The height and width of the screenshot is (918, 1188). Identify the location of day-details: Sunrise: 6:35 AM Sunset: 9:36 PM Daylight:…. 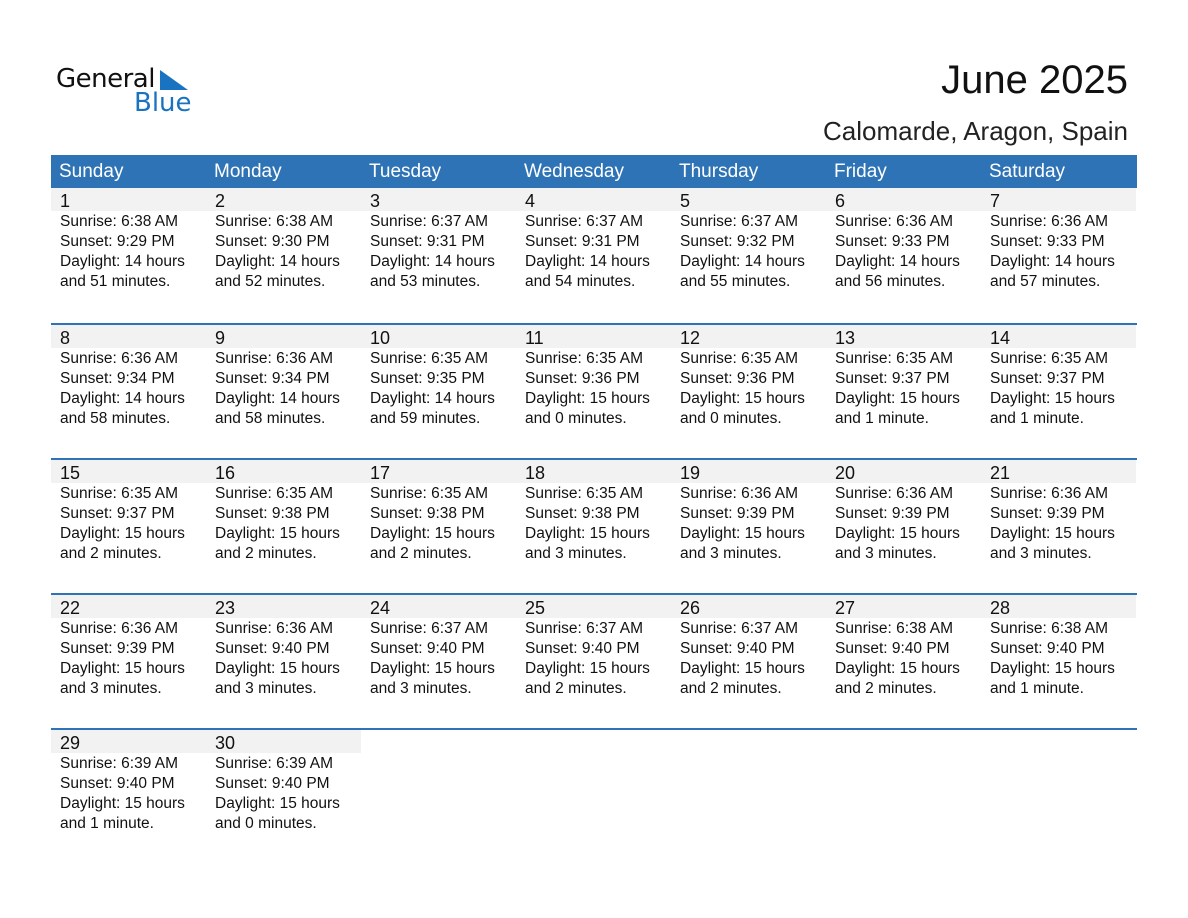
(748, 388).